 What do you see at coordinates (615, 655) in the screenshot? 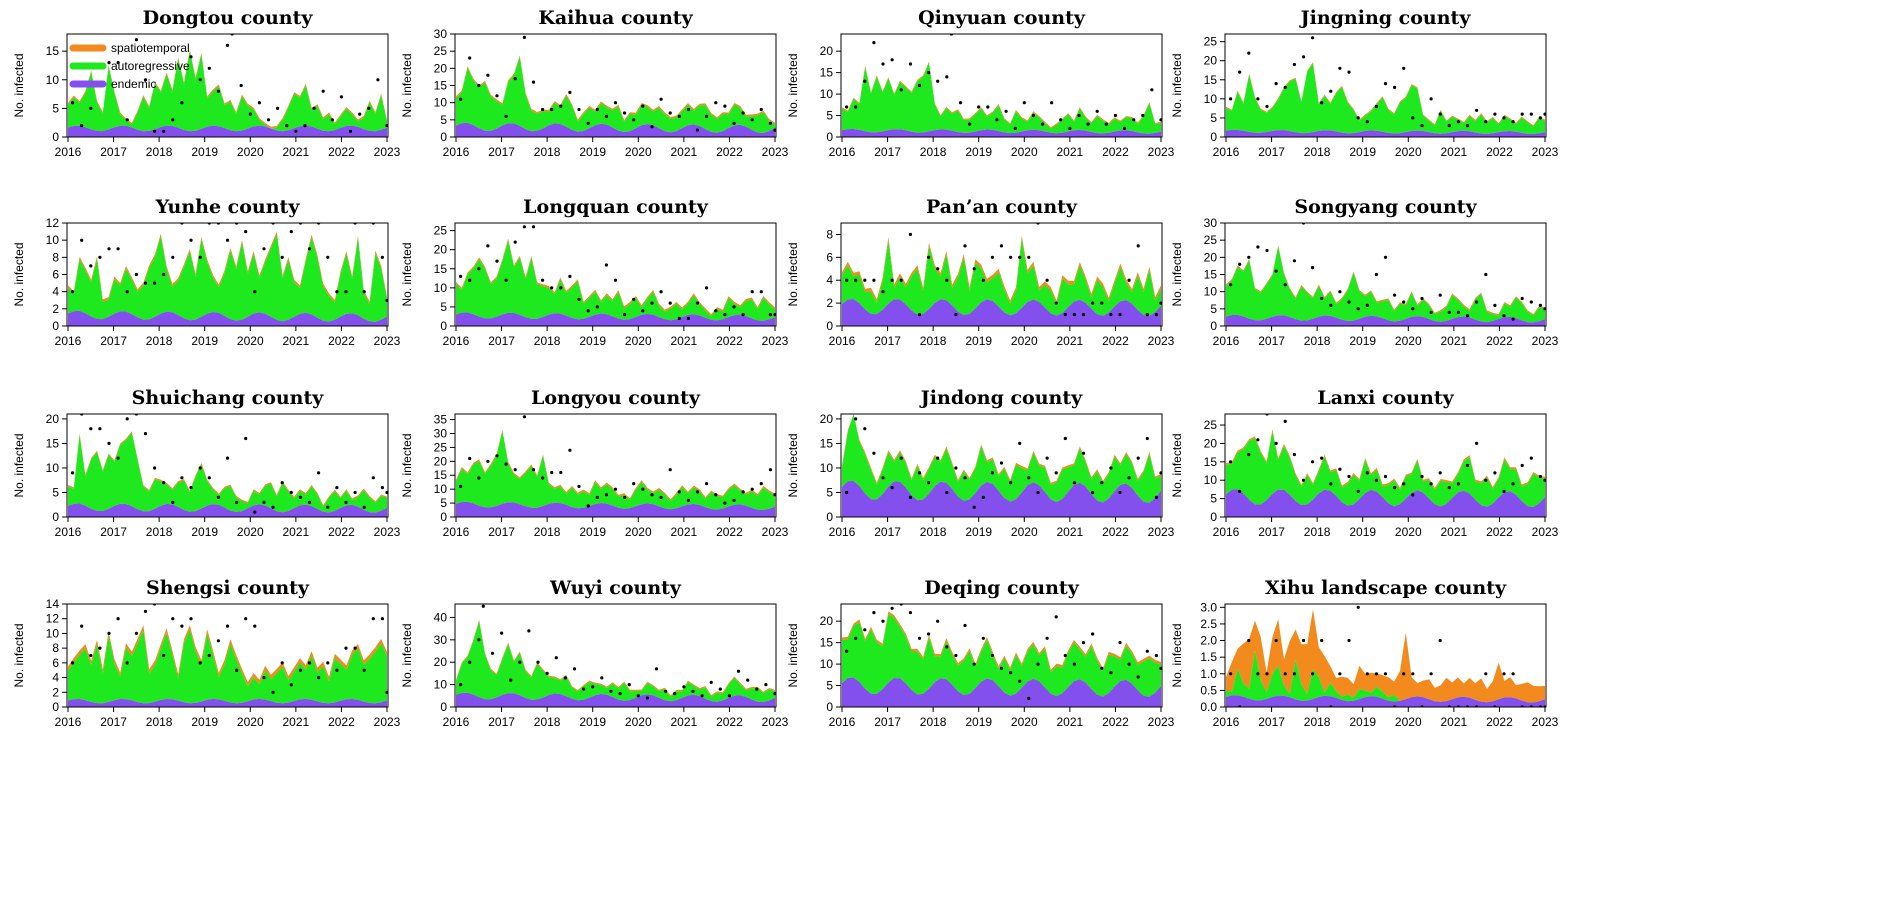
I see `plot-frame` at bounding box center [615, 655].